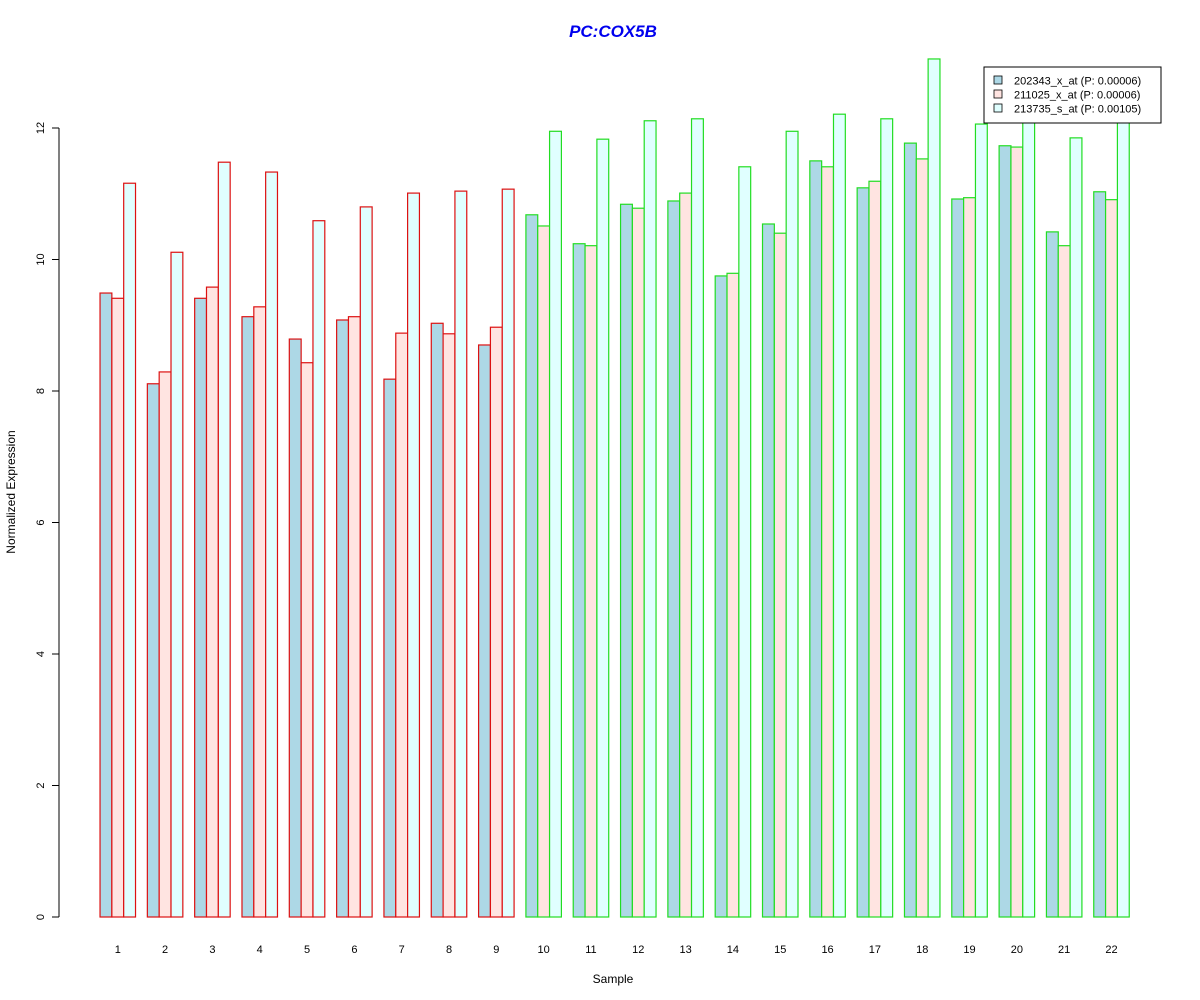 The width and height of the screenshot is (1200, 1000). I want to click on x-tick-label: 20, so click(1017, 950).